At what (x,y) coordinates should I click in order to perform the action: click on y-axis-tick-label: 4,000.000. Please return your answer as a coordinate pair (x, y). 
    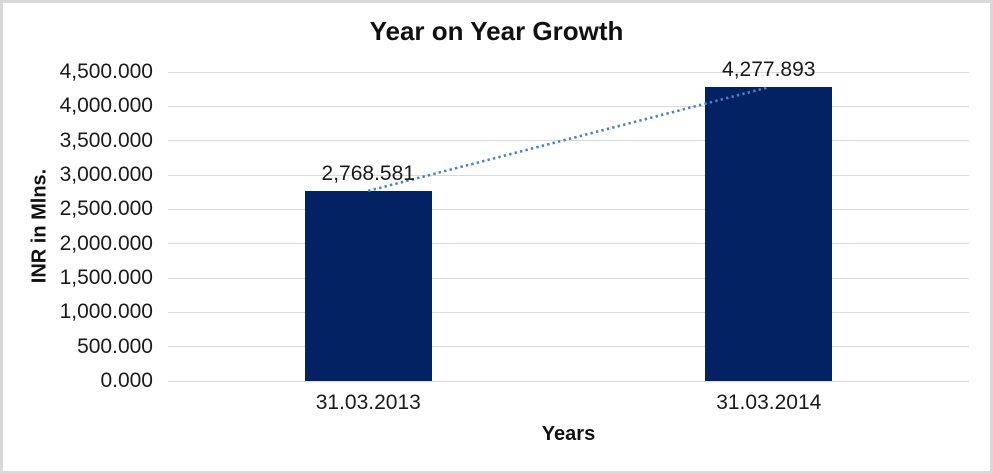
    Looking at the image, I should click on (106, 106).